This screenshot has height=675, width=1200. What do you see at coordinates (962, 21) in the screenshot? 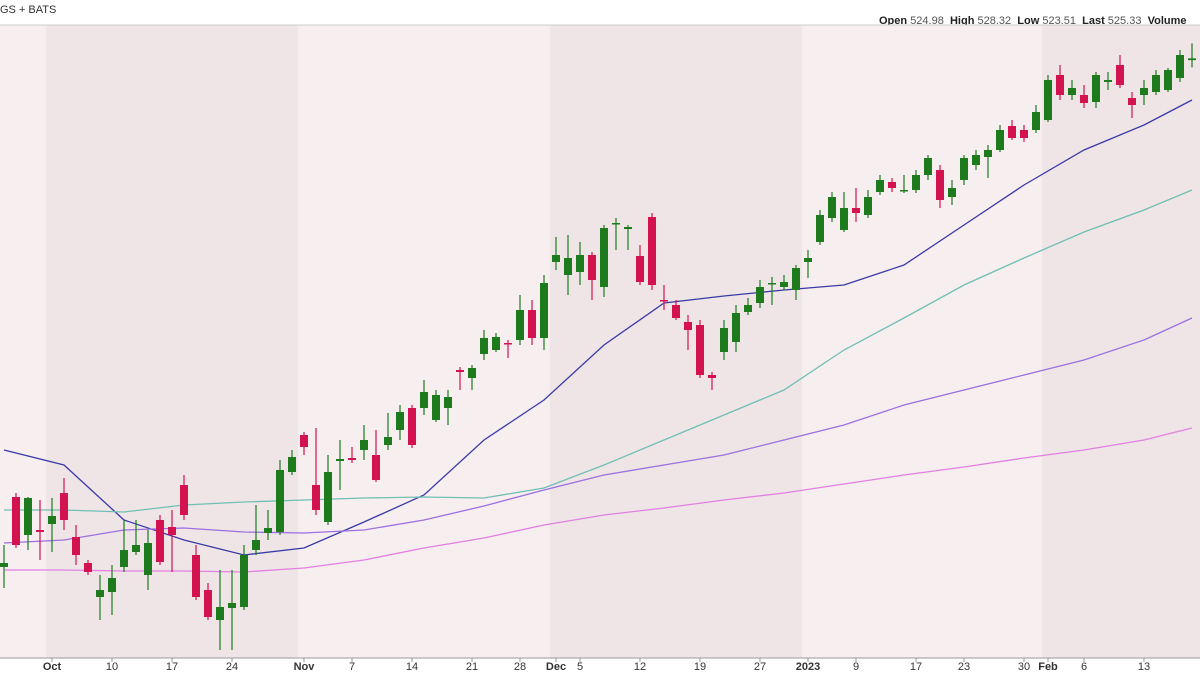
I see `ohlc-label: High` at bounding box center [962, 21].